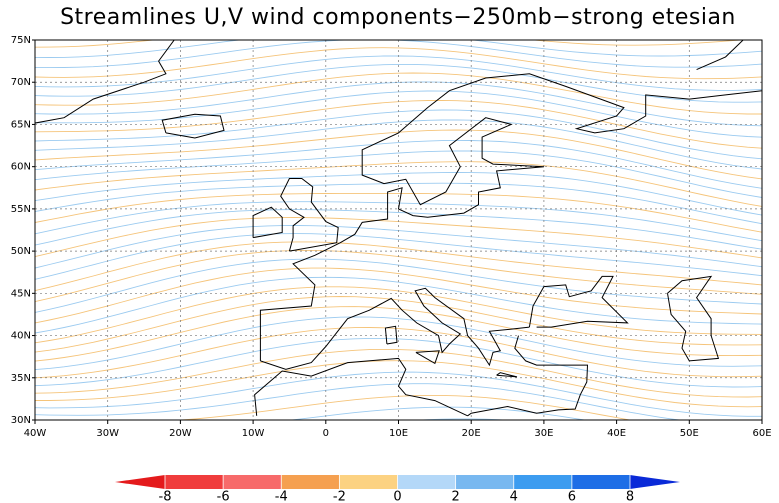  What do you see at coordinates (471, 433) in the screenshot?
I see `x-tick-label: 20E` at bounding box center [471, 433].